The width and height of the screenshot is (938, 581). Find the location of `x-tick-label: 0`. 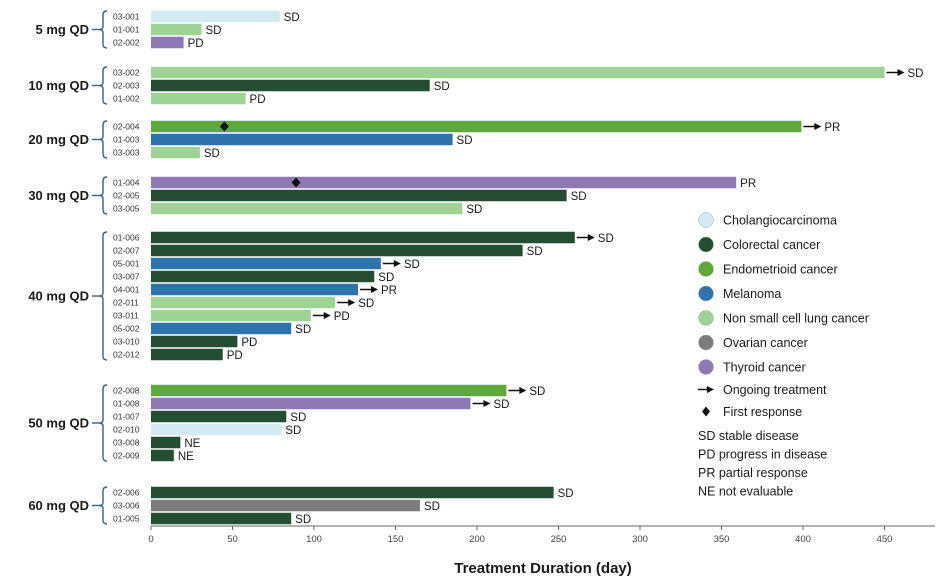

x-tick-label: 0 is located at coordinates (150, 539).